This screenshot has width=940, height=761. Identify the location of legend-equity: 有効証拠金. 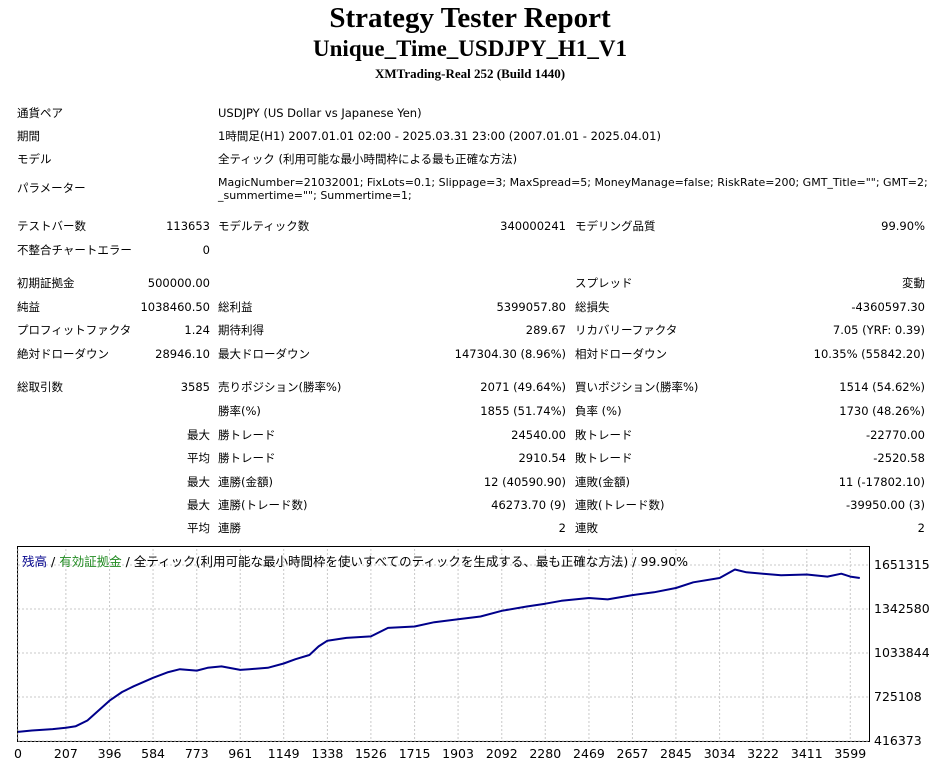
(90, 561).